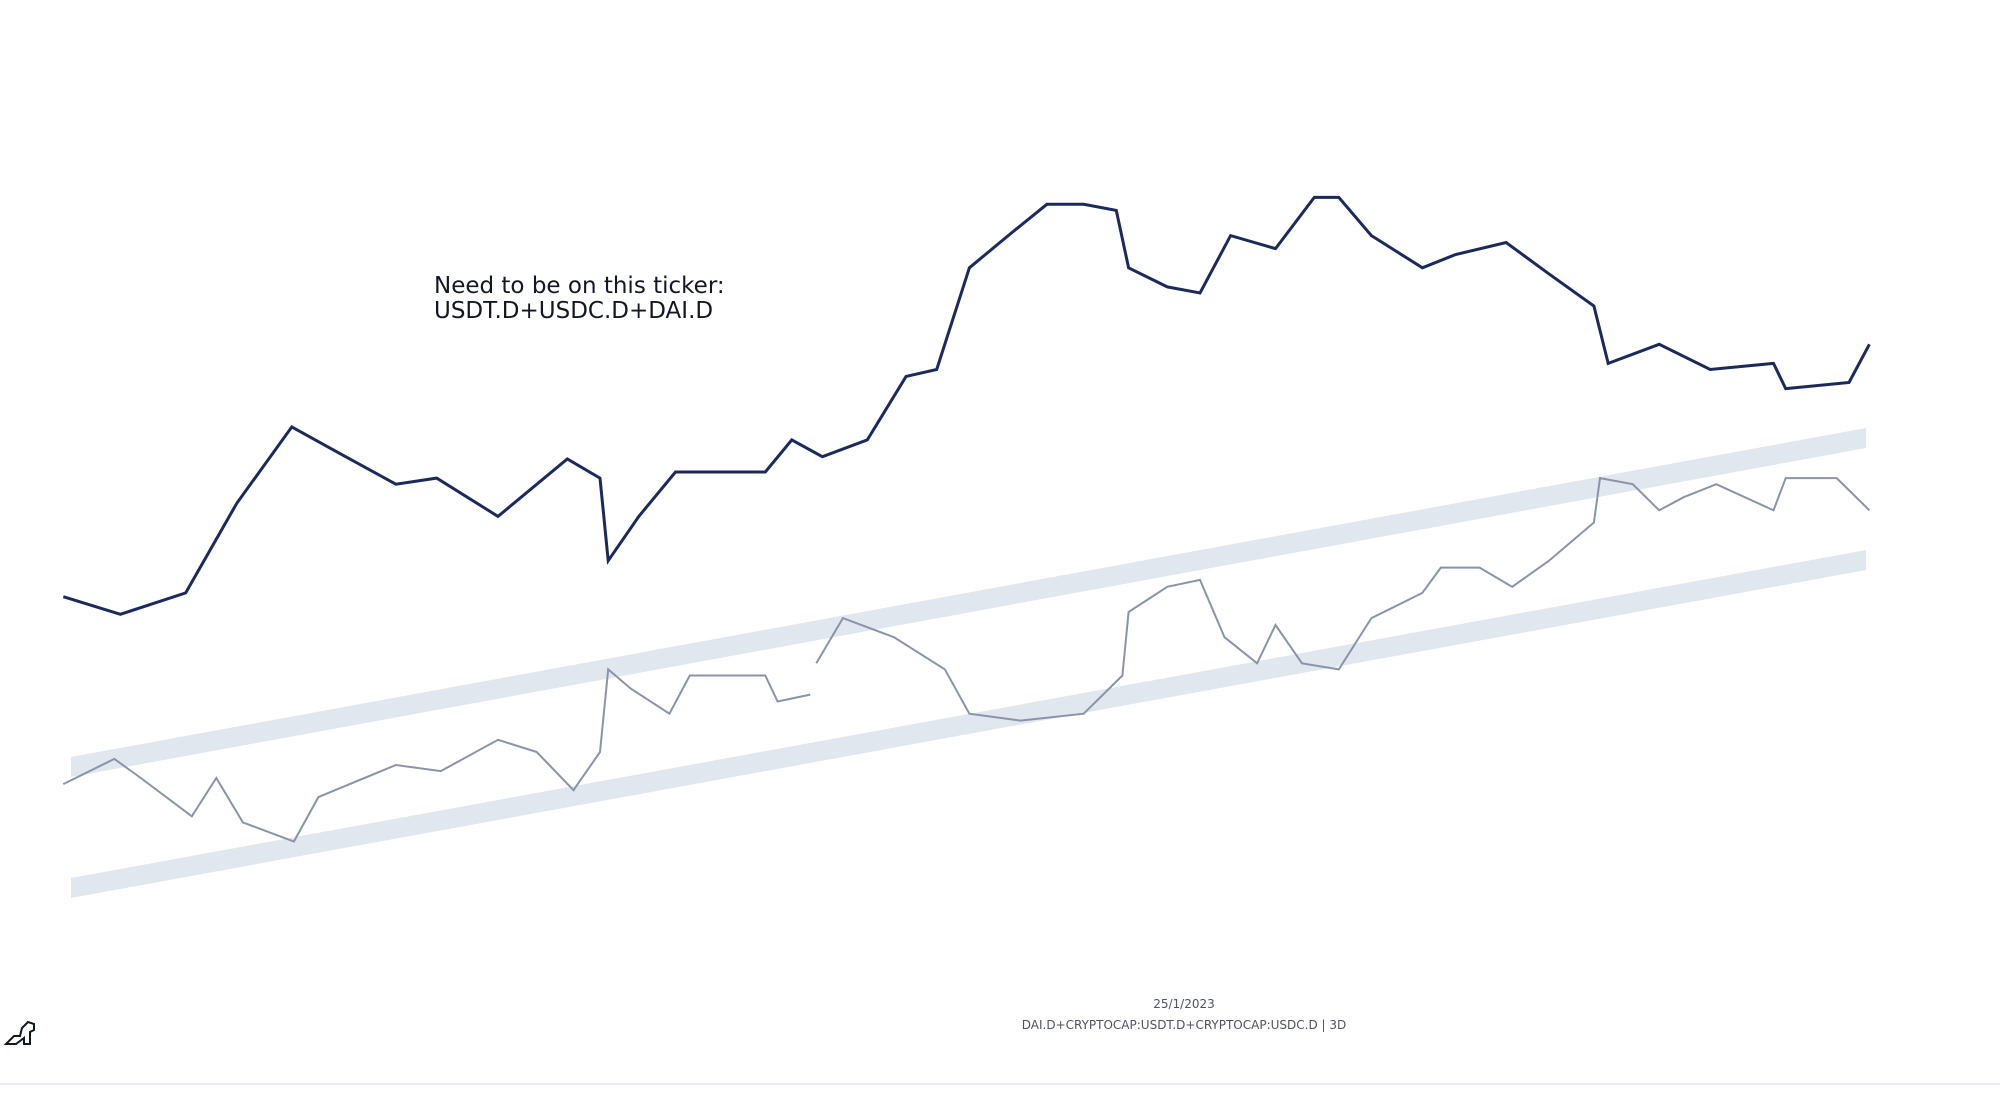 The image size is (2000, 1111). What do you see at coordinates (579, 286) in the screenshot?
I see `annotation: Need to be on this ticker:` at bounding box center [579, 286].